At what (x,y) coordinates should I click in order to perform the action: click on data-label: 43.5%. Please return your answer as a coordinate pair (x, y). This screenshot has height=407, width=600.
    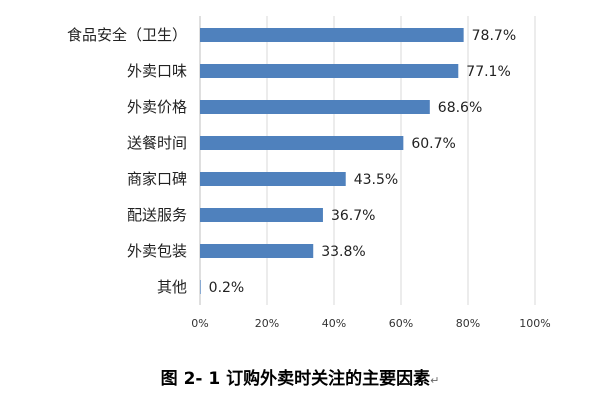
    Looking at the image, I should click on (376, 180).